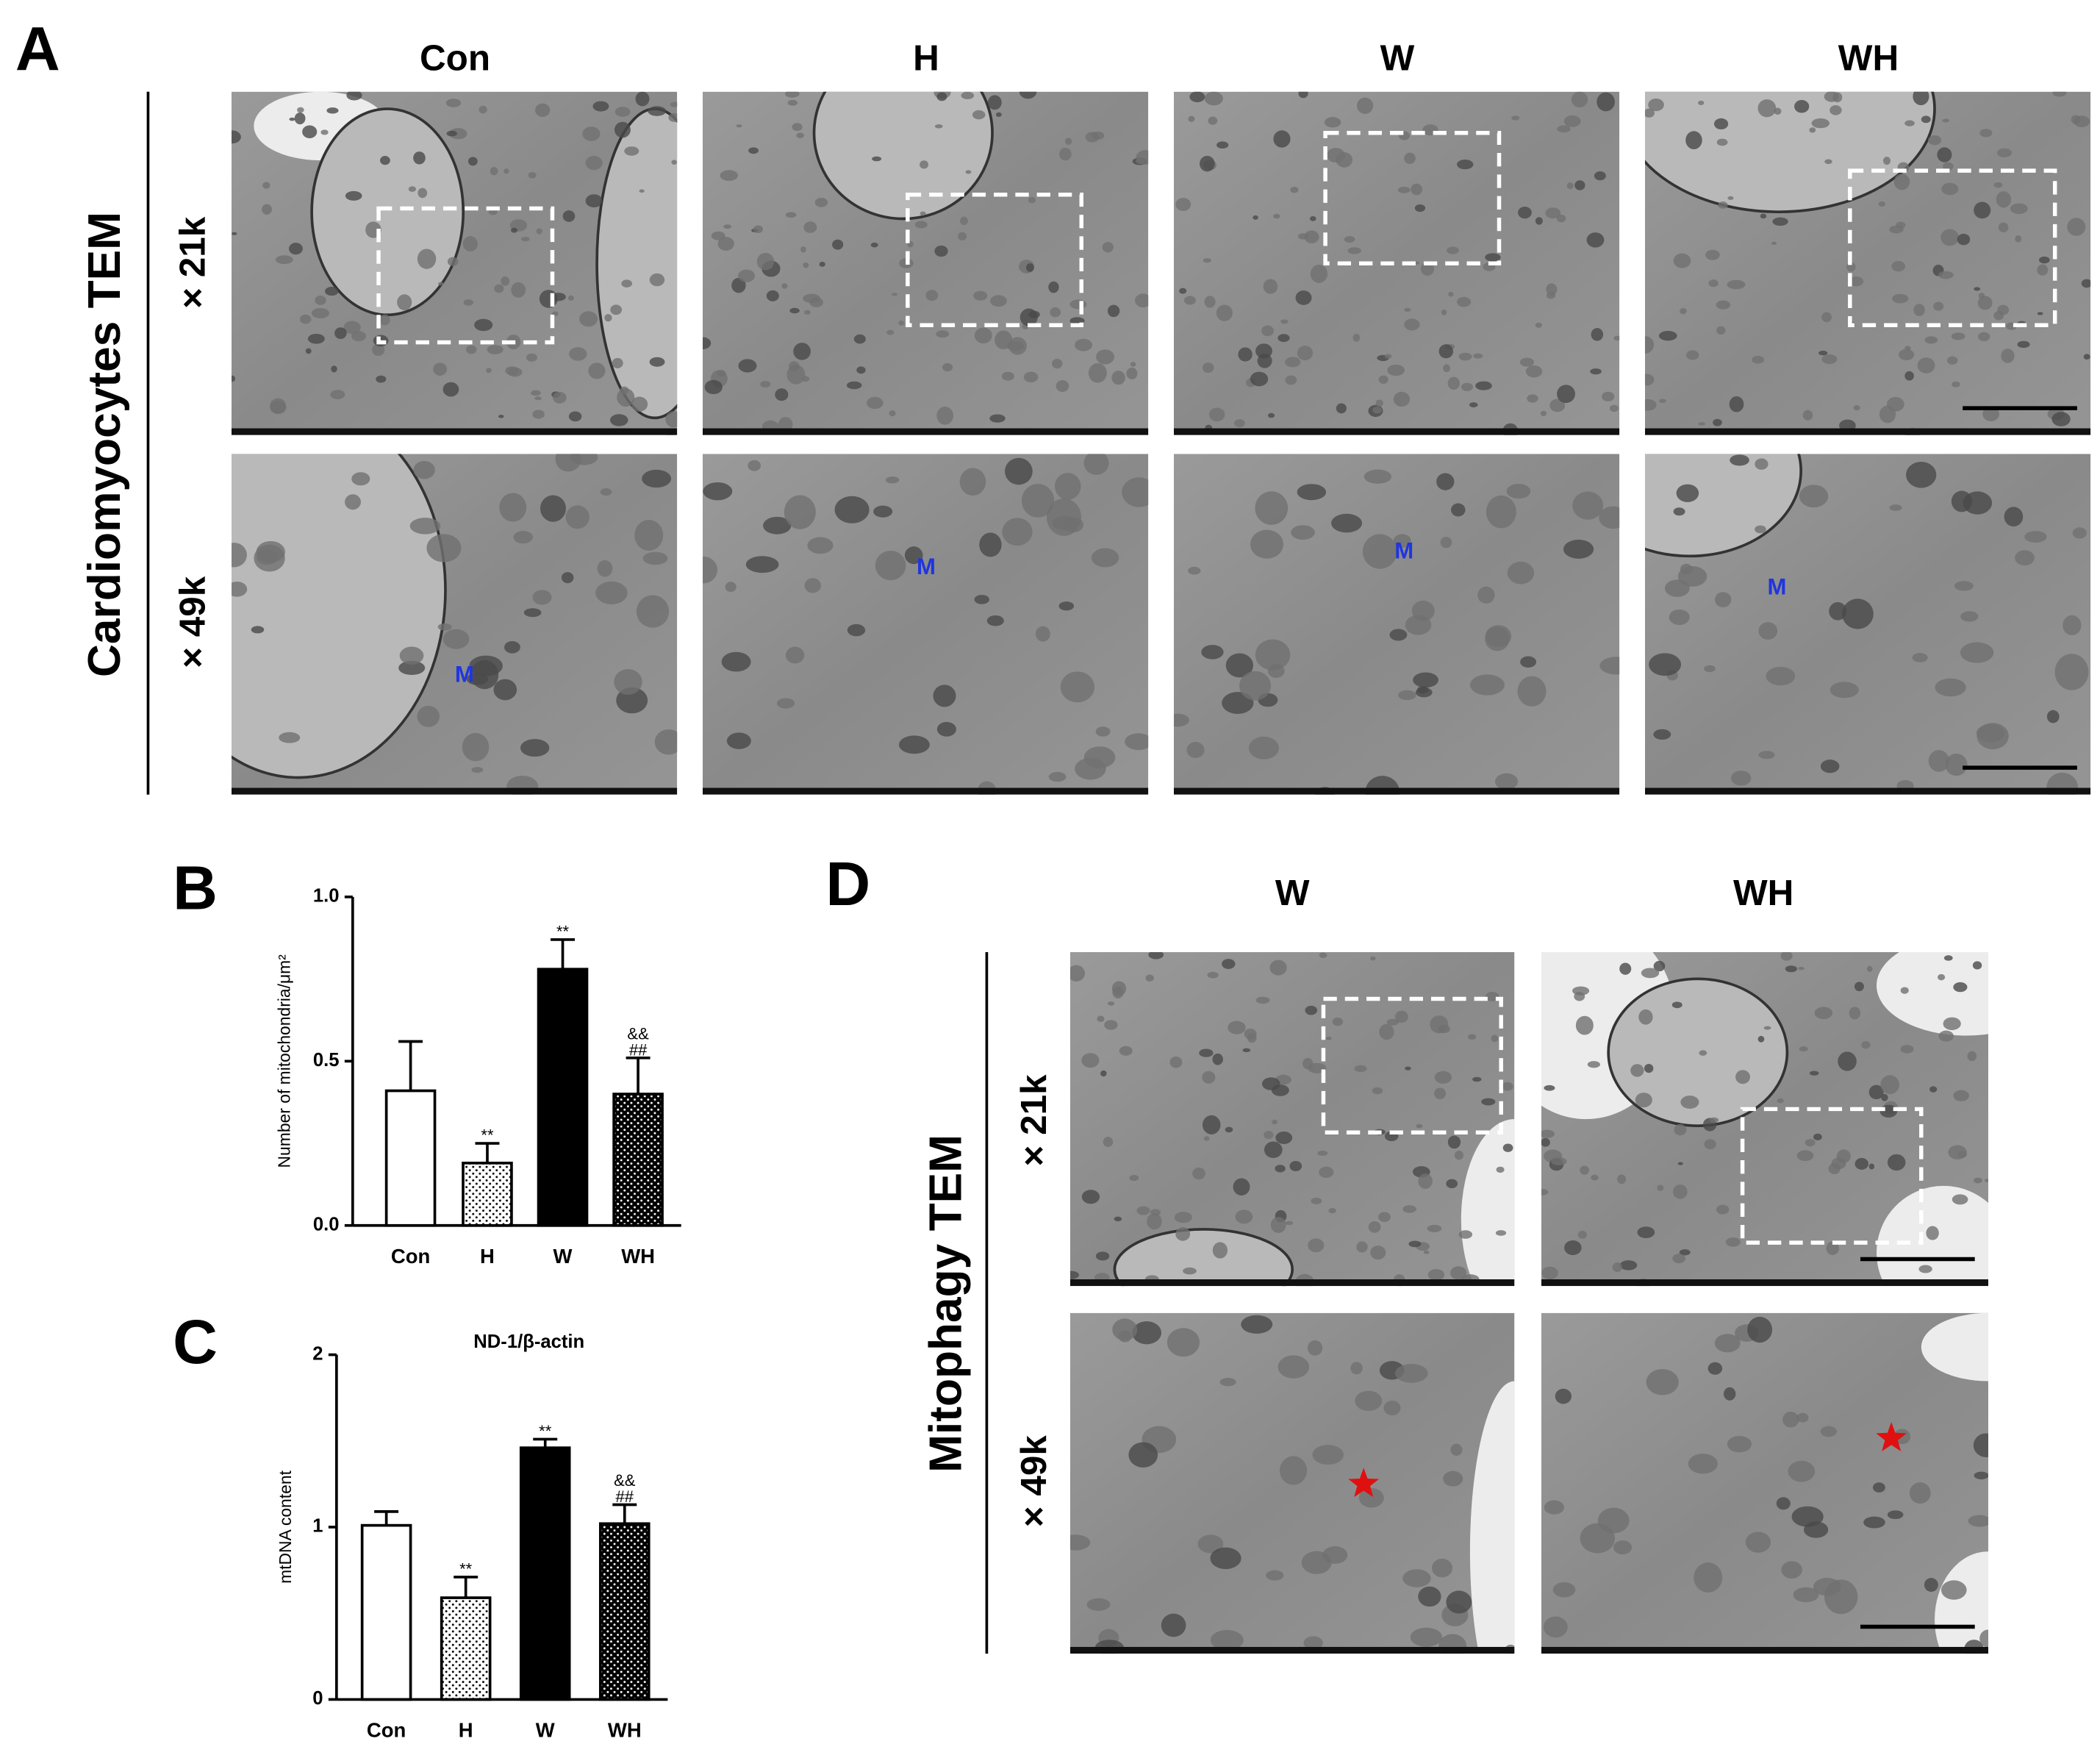  What do you see at coordinates (326, 896) in the screenshot?
I see `y-tick-label: 1.0` at bounding box center [326, 896].